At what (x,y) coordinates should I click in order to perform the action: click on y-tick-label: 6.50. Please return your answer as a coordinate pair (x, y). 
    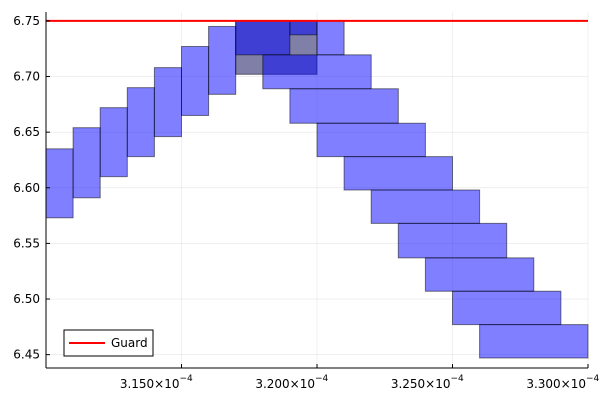
    Looking at the image, I should click on (26, 299).